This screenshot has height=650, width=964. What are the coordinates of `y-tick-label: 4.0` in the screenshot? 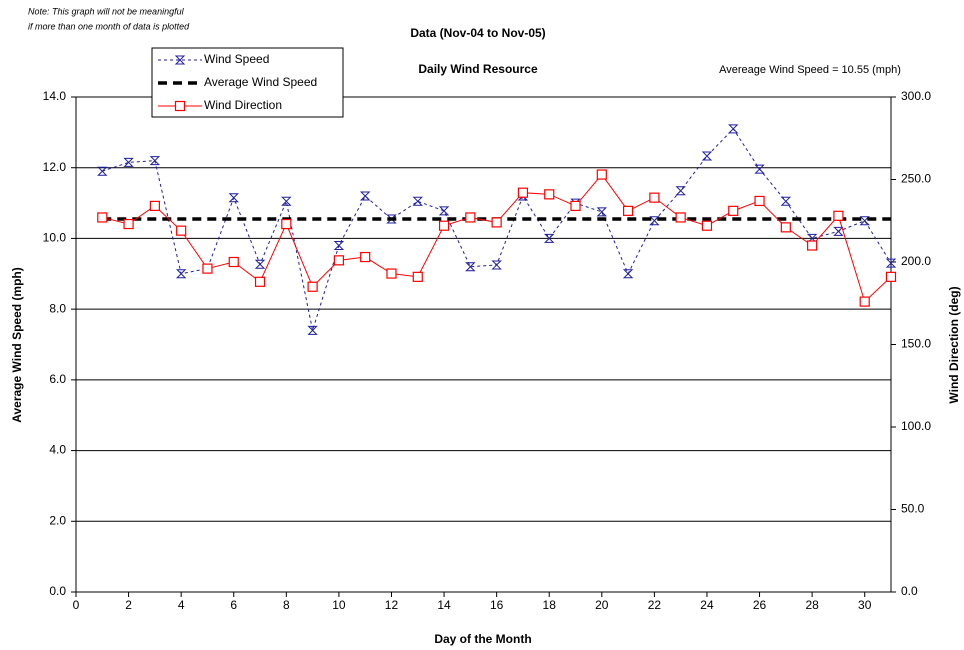 It's located at (57, 450).